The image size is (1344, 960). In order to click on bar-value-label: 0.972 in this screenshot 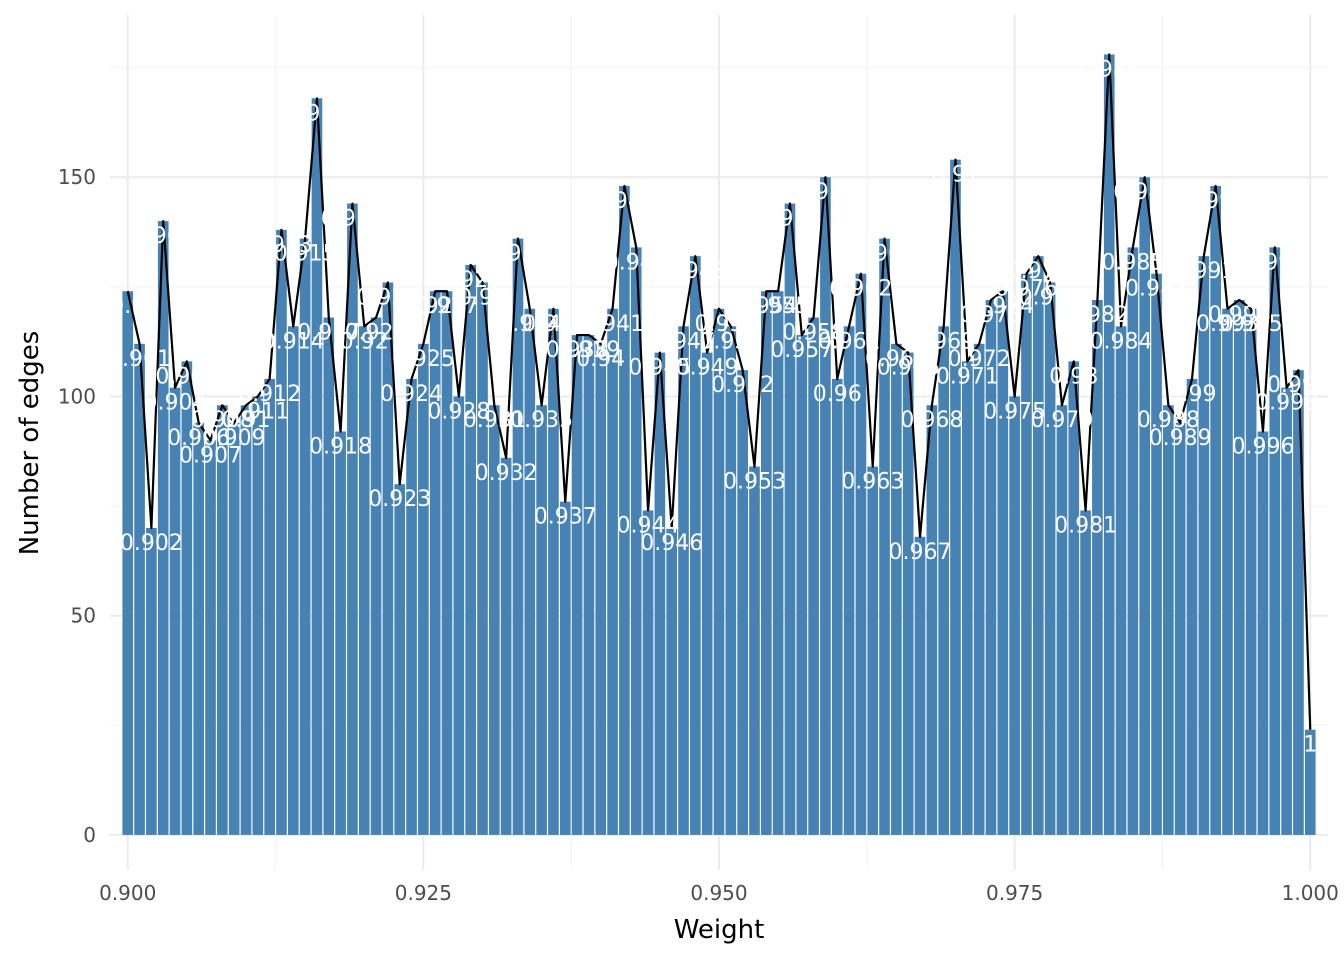, I will do `click(979, 359)`.